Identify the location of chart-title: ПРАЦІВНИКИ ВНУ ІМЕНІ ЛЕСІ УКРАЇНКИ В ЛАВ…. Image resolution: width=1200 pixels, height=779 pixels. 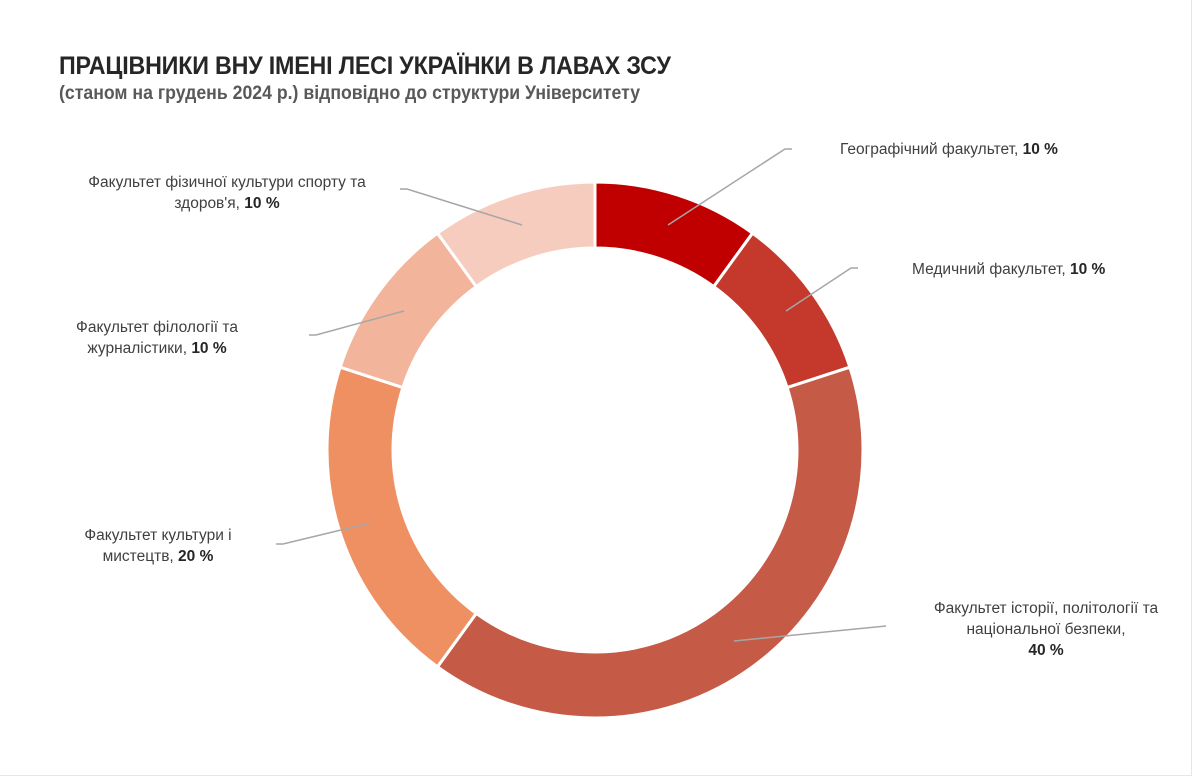
(365, 66).